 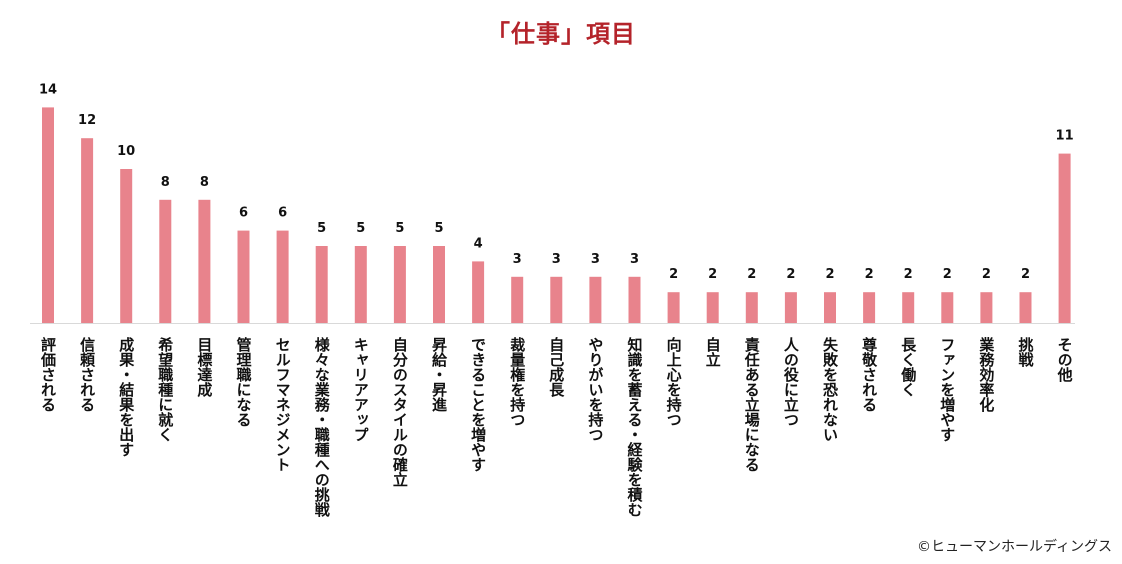 I want to click on value-label-9: 5, so click(x=399, y=228).